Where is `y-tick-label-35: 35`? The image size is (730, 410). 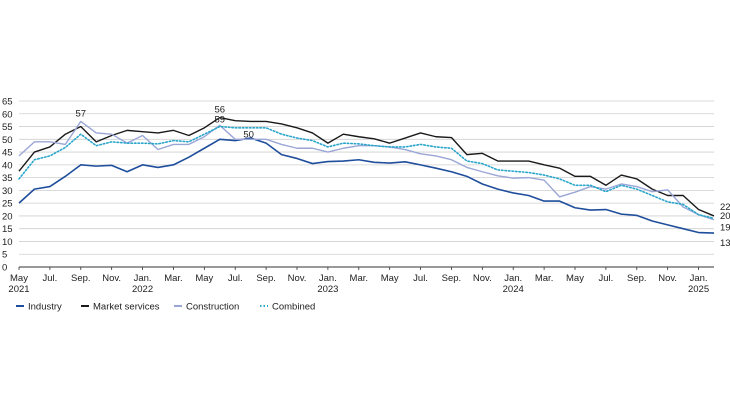
y-tick-label-35: 35 is located at coordinates (7, 178).